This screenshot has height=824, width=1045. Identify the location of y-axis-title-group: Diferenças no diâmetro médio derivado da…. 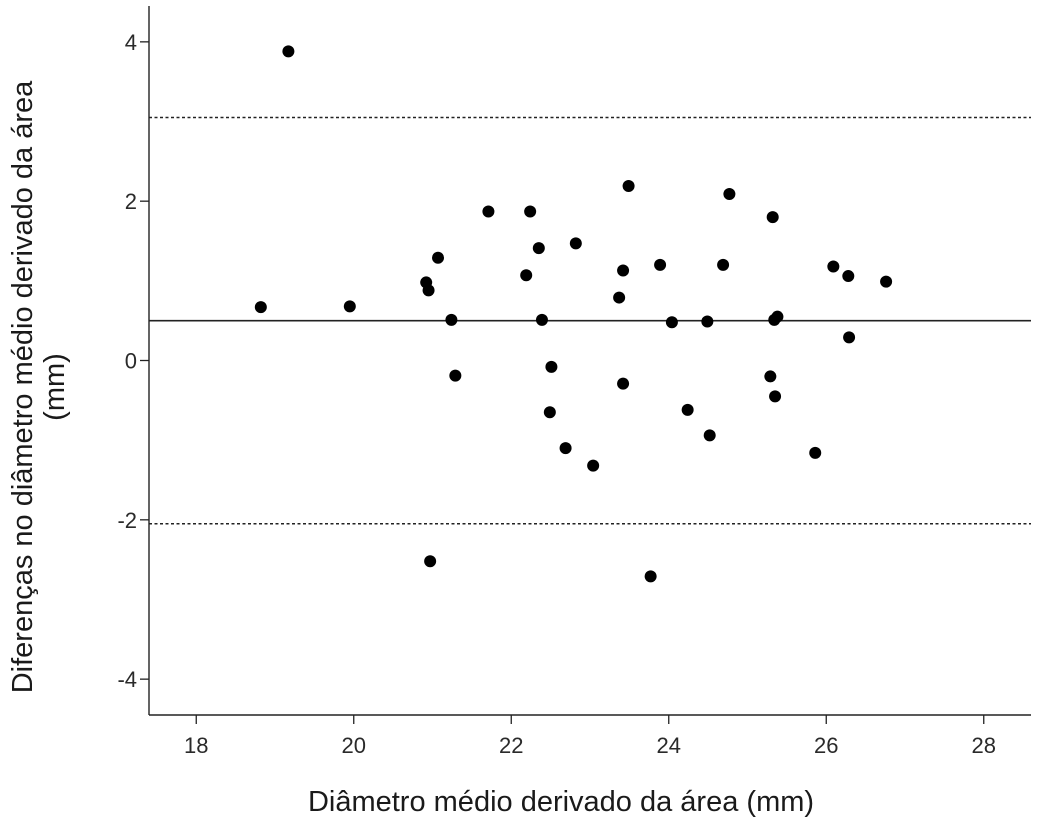
(23, 386).